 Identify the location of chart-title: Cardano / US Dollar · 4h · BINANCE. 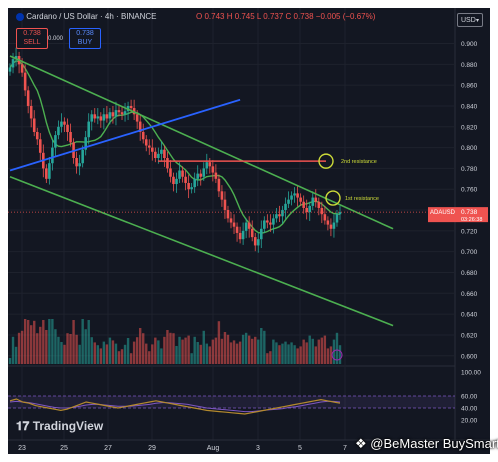
(91, 16).